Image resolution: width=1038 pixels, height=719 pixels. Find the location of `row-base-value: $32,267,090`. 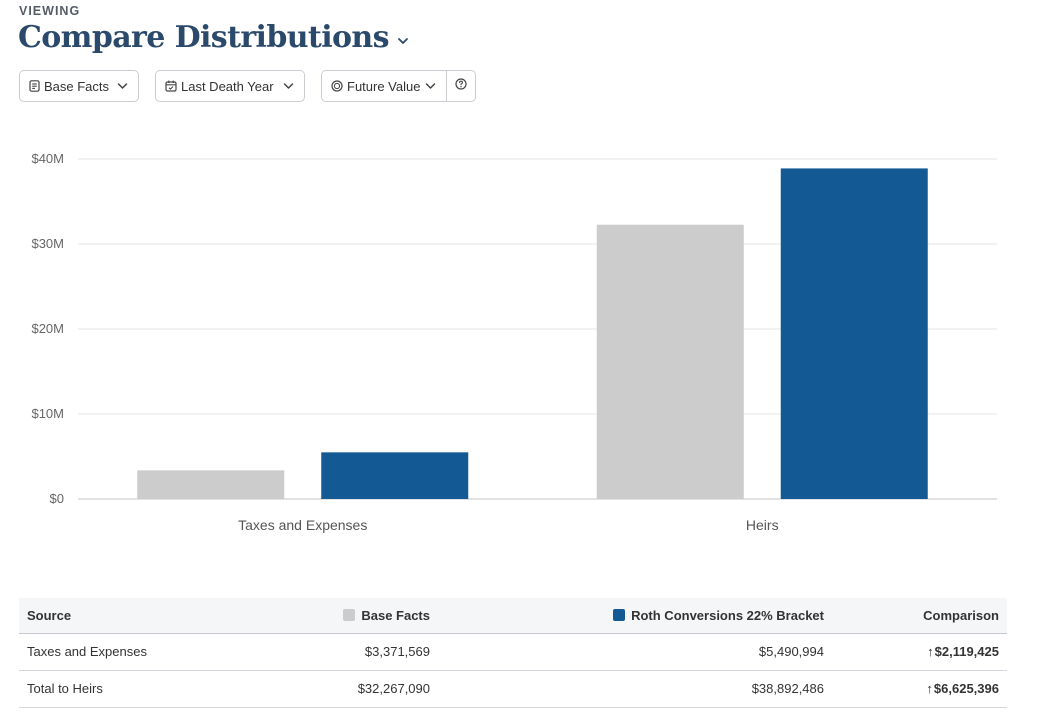

row-base-value: $32,267,090 is located at coordinates (343, 689).